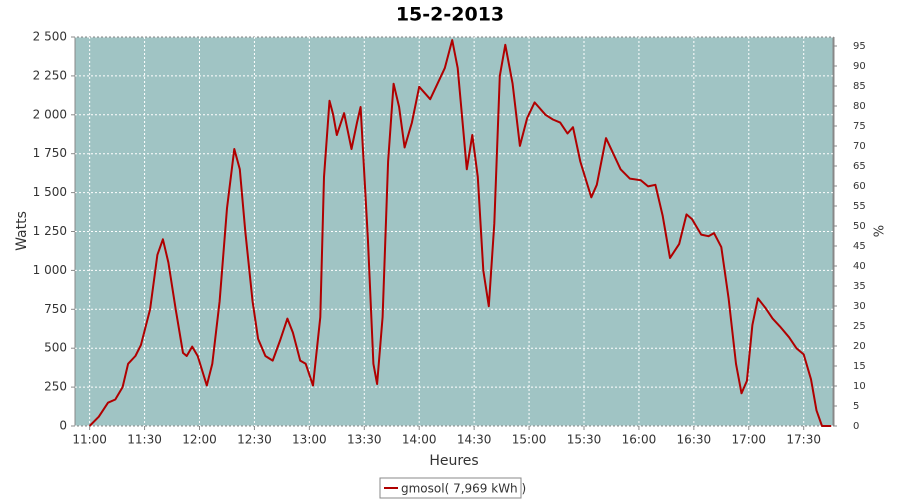 This screenshot has width=900, height=504. I want to click on x-tick-label: 13:30, so click(364, 440).